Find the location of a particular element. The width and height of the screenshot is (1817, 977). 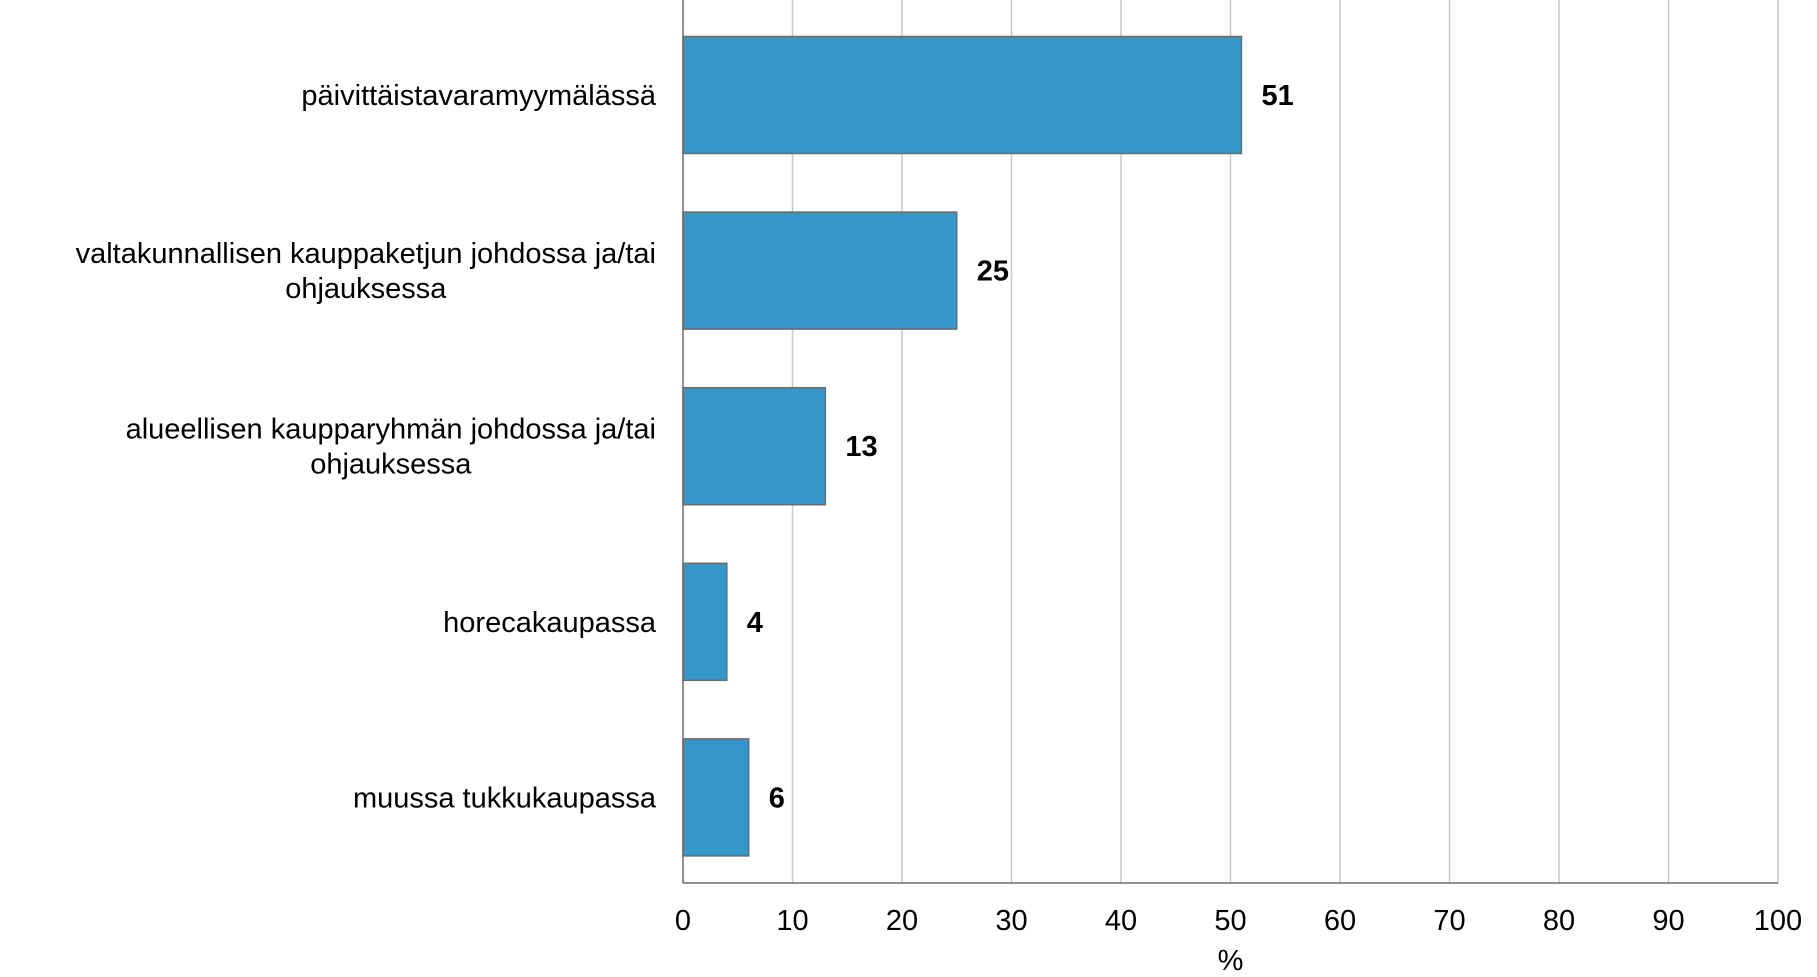

x-tick-label: 70 is located at coordinates (1449, 921).